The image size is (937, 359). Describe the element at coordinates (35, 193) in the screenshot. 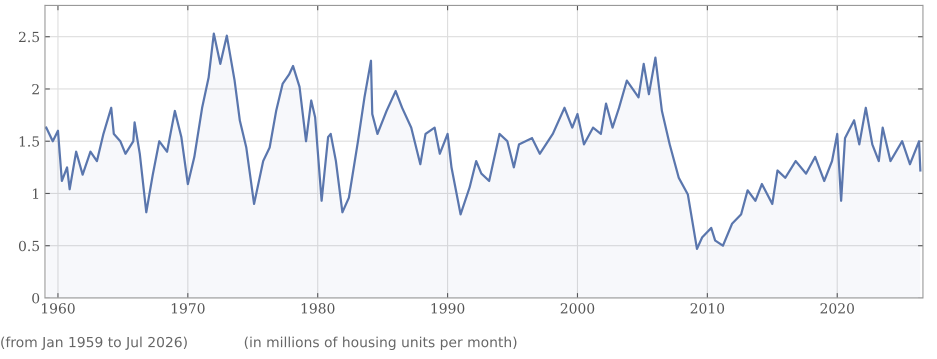

I see `y-tick-label: 1` at that location.